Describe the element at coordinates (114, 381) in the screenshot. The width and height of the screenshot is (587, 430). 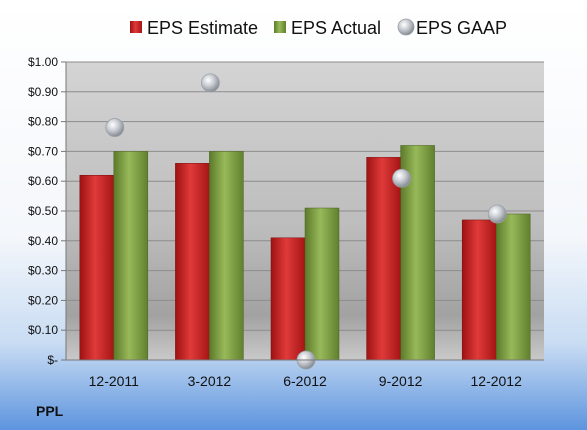
I see `x-tick-label: 12-2011` at that location.